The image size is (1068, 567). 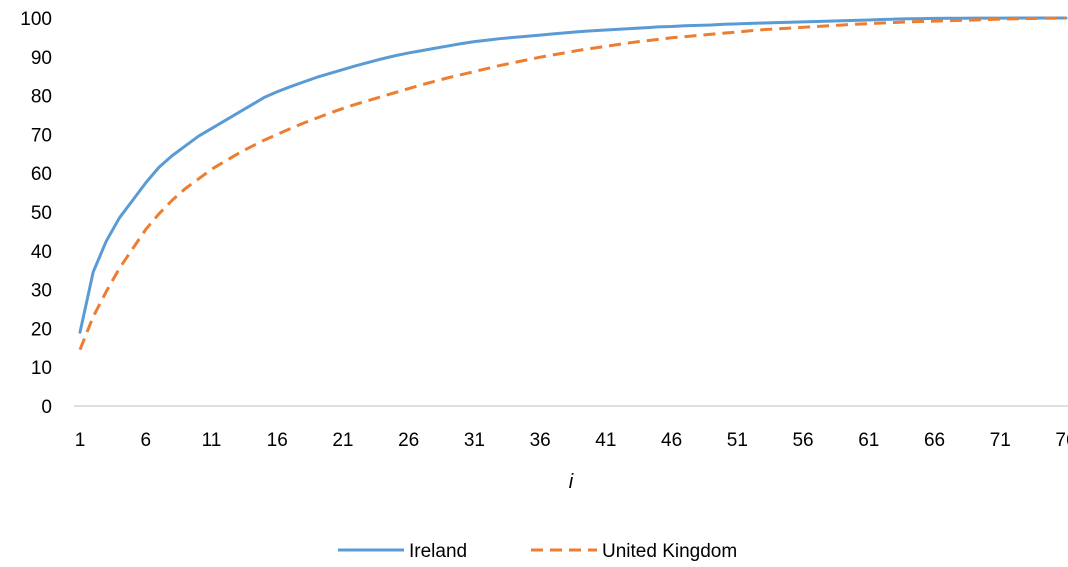 I want to click on x-tick-label: 26, so click(x=408, y=440).